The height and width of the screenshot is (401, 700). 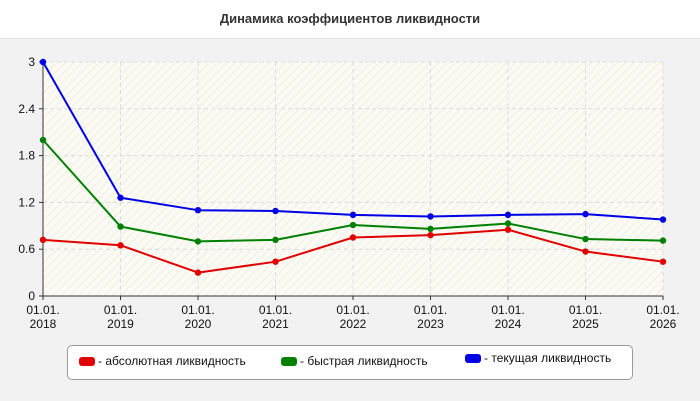 What do you see at coordinates (31, 62) in the screenshot?
I see `y-tick-label: 3` at bounding box center [31, 62].